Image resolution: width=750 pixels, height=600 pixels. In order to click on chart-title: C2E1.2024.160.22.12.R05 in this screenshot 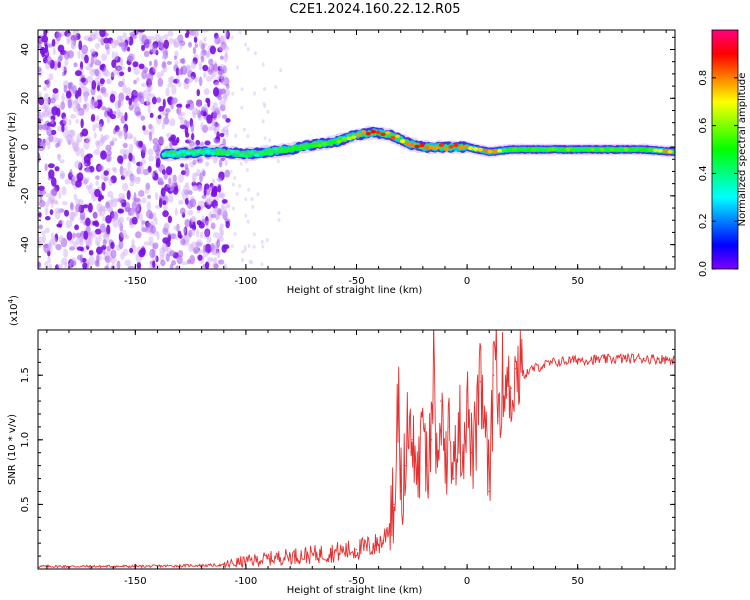, I will do `click(375, 9)`.